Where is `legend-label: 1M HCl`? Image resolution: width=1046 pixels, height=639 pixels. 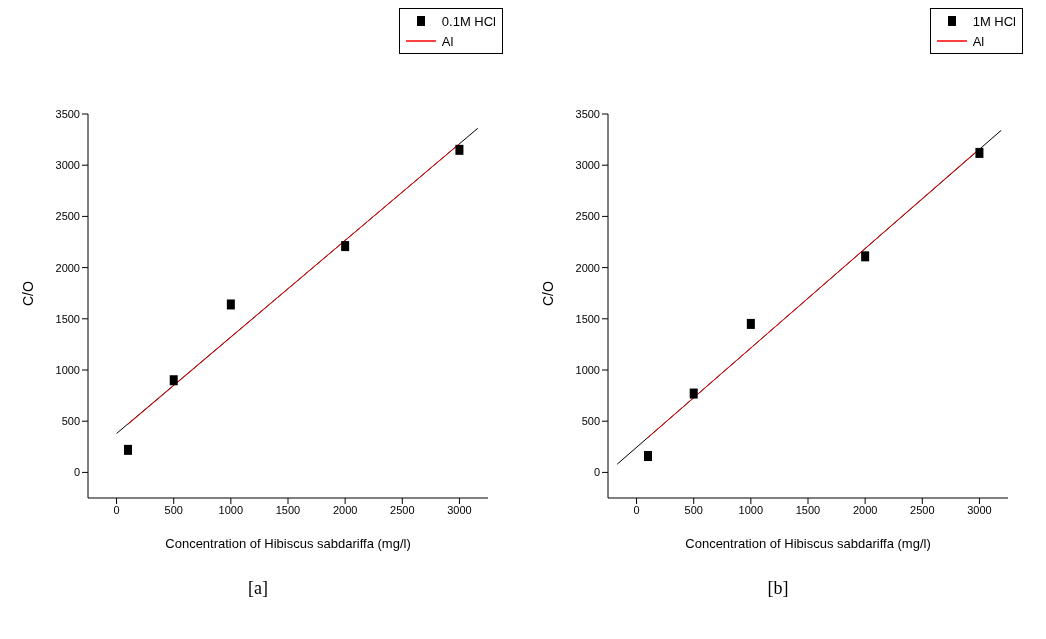 legend-label: 1M HCl is located at coordinates (994, 21).